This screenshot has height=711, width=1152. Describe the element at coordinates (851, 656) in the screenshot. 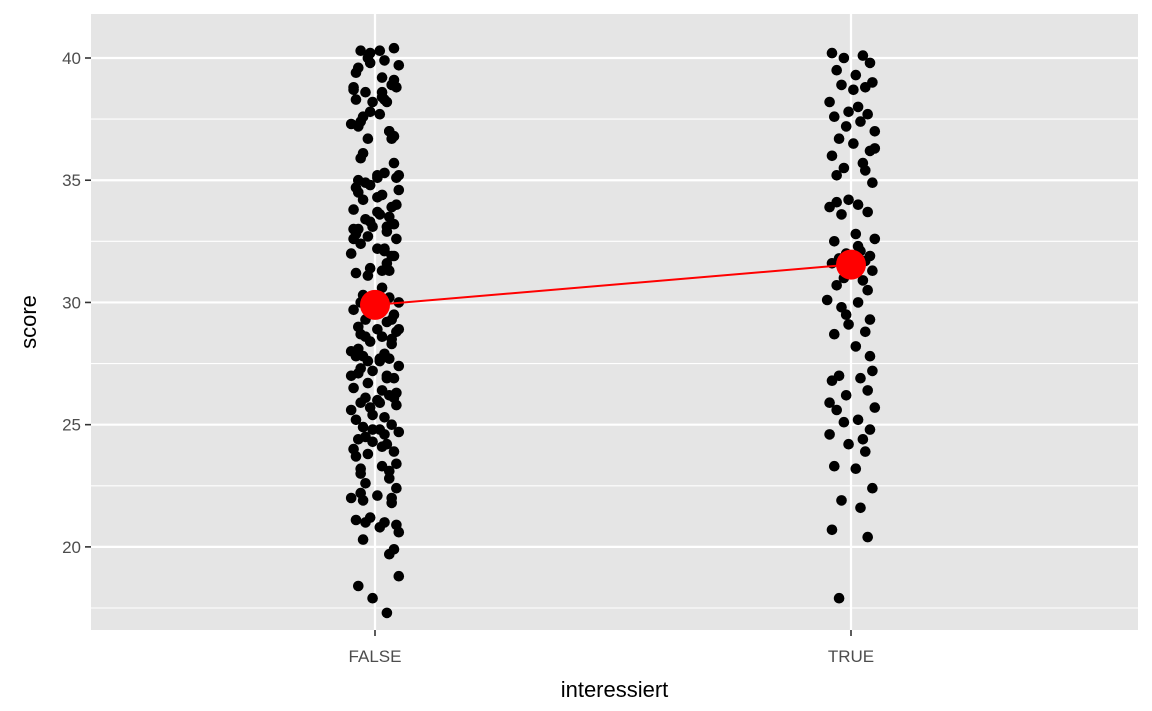

I see `x-tick-label: TRUE` at that location.